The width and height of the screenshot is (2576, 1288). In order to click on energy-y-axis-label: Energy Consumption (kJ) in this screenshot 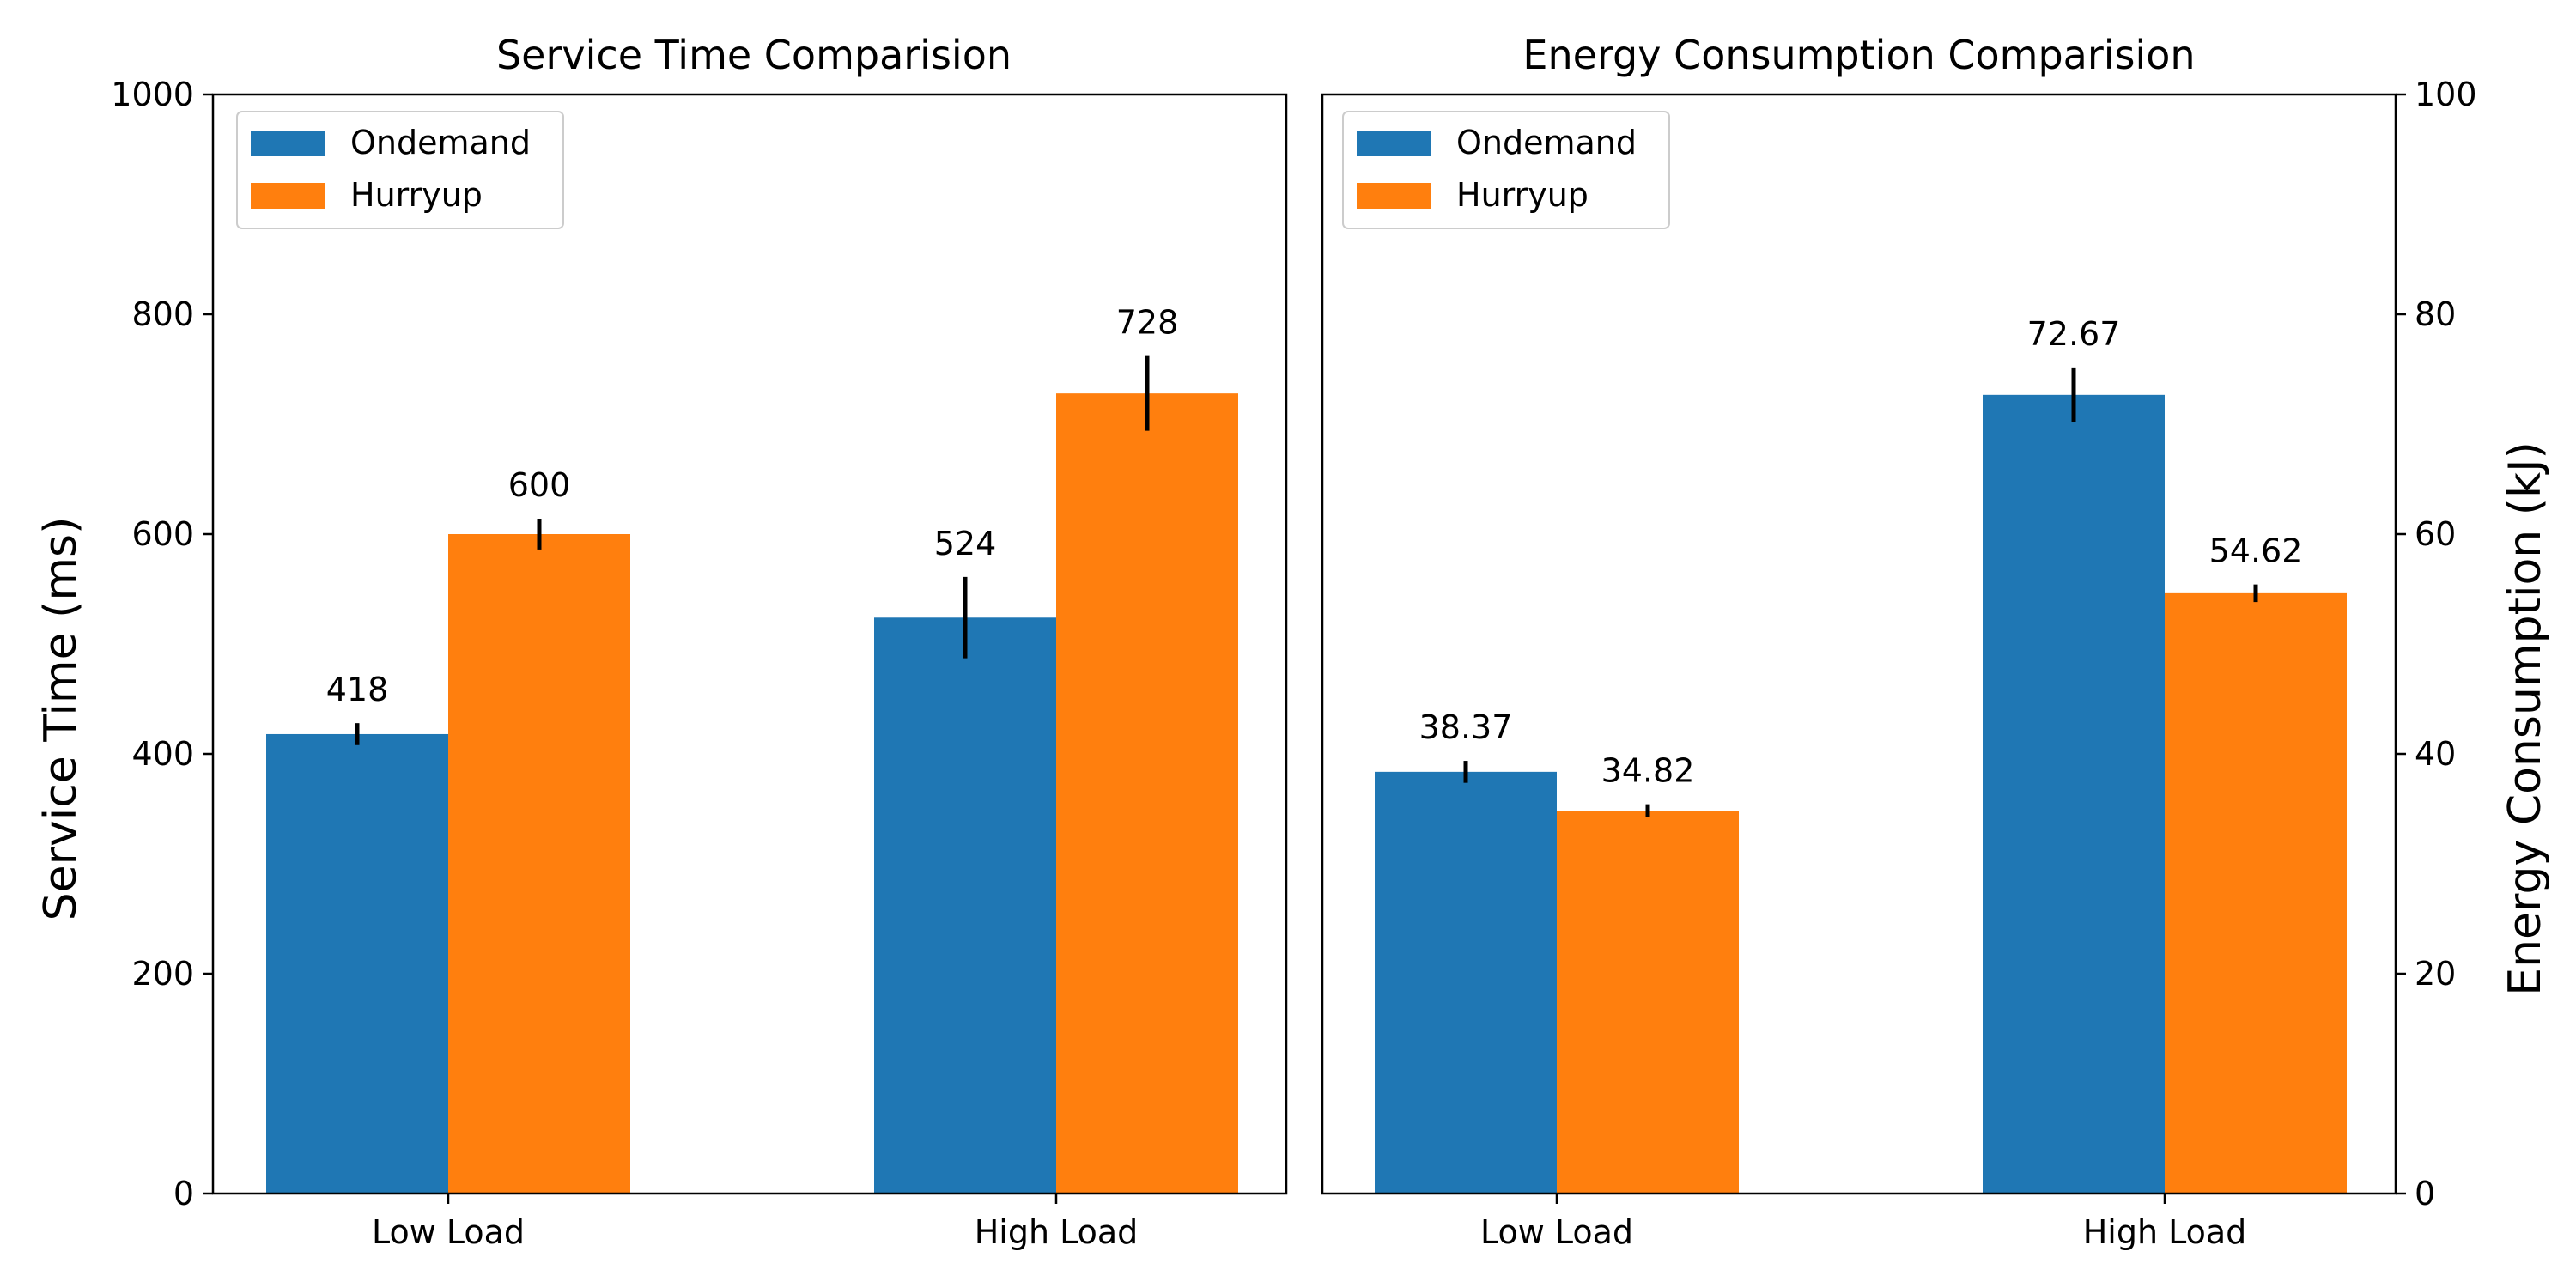, I will do `click(2525, 718)`.